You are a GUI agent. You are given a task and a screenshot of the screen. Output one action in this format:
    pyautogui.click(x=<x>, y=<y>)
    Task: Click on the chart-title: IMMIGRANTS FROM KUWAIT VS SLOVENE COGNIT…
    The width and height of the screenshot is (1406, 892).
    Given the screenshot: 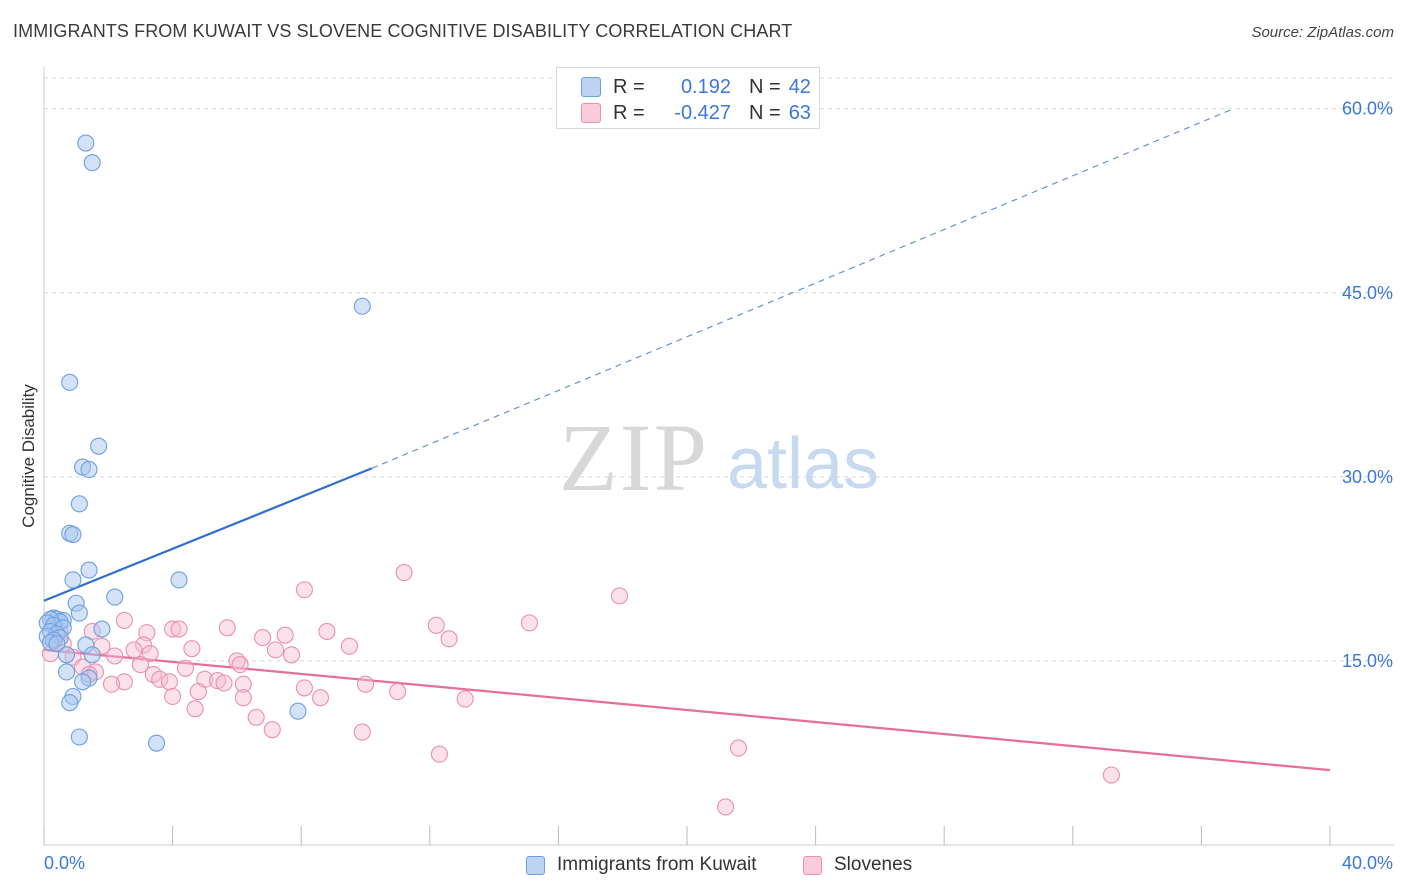 What is the action you would take?
    pyautogui.click(x=403, y=31)
    